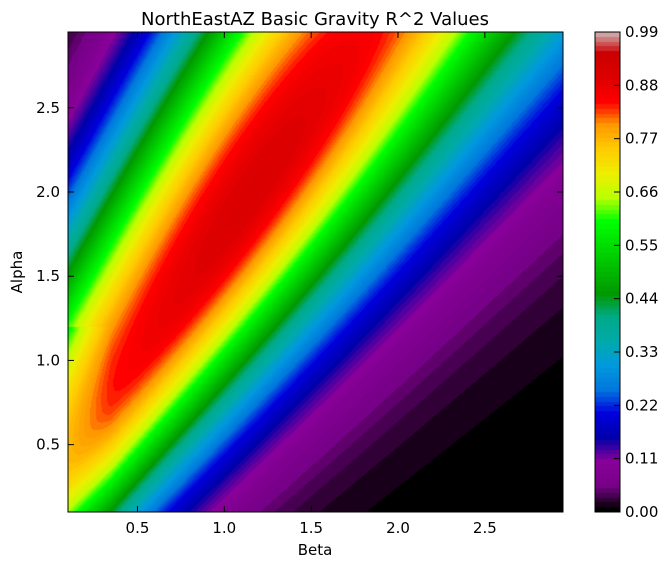 The width and height of the screenshot is (670, 570). I want to click on colorbar-tick-label: 0.88, so click(641, 85).